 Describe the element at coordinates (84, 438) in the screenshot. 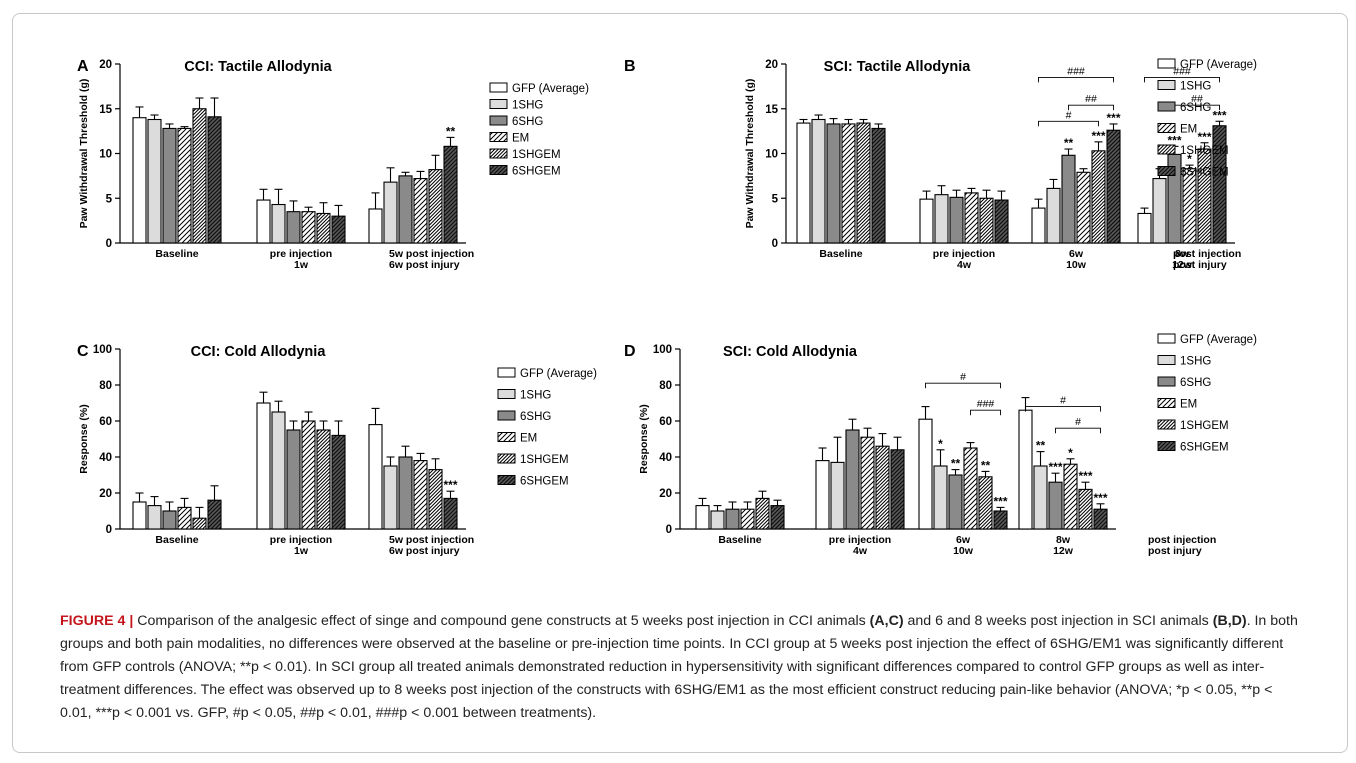

I see `pc-ylabel: Response (%)` at that location.